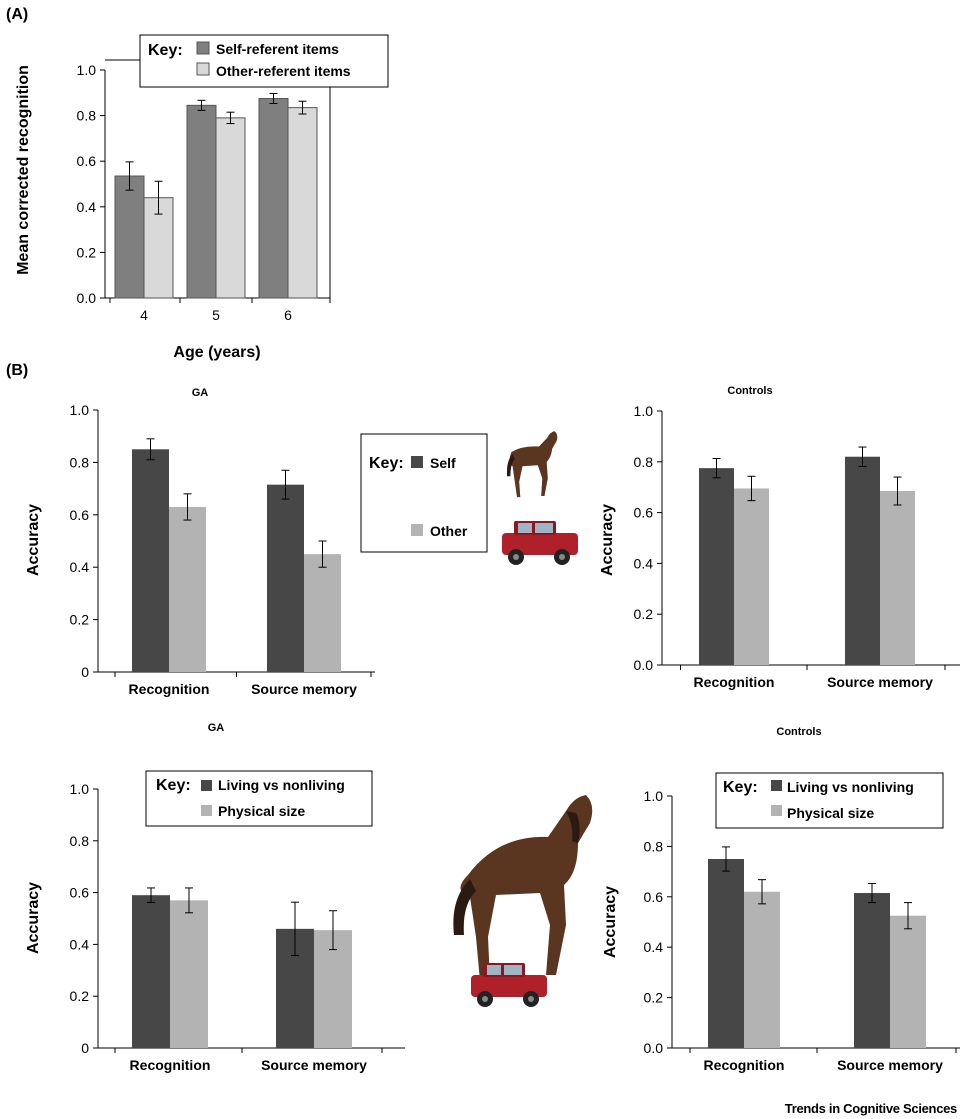  Describe the element at coordinates (23, 170) in the screenshot. I see `y-axis-title: Mean corrected recognition` at that location.